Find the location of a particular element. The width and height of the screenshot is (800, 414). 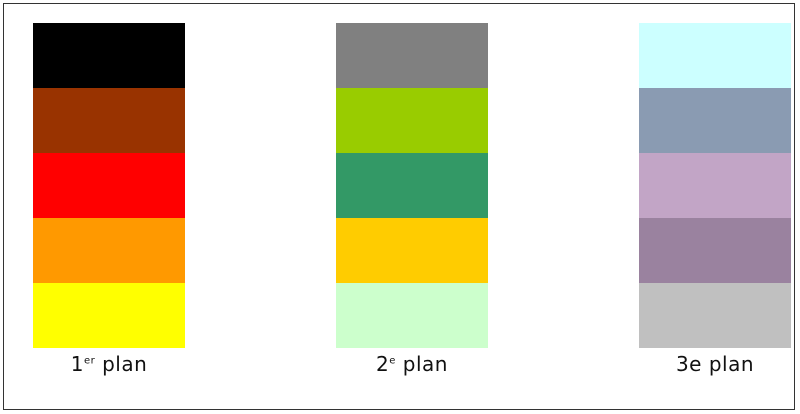

caption-superscript: er is located at coordinates (89, 361).